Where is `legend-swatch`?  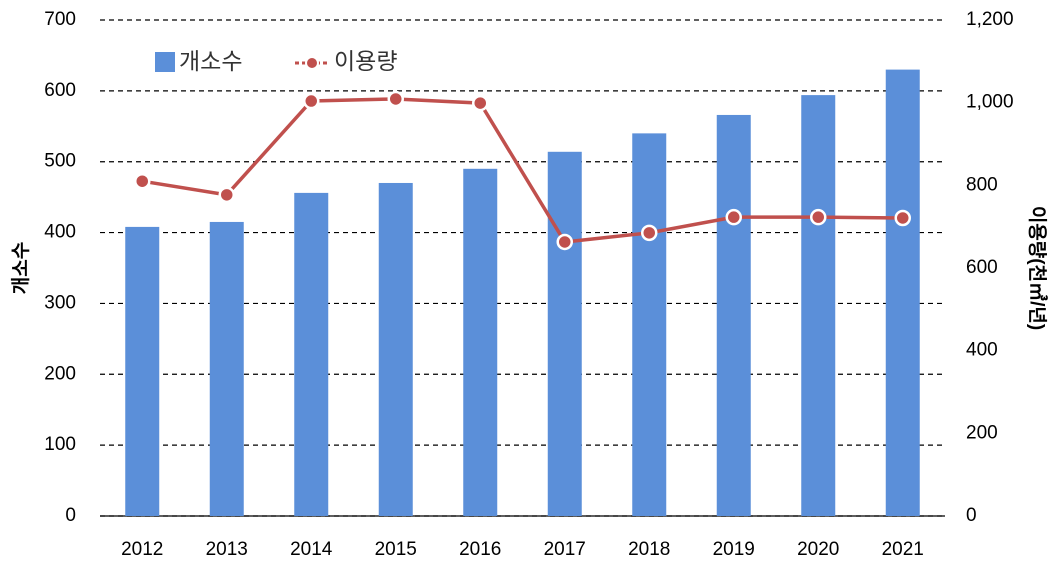 legend-swatch is located at coordinates (165, 62).